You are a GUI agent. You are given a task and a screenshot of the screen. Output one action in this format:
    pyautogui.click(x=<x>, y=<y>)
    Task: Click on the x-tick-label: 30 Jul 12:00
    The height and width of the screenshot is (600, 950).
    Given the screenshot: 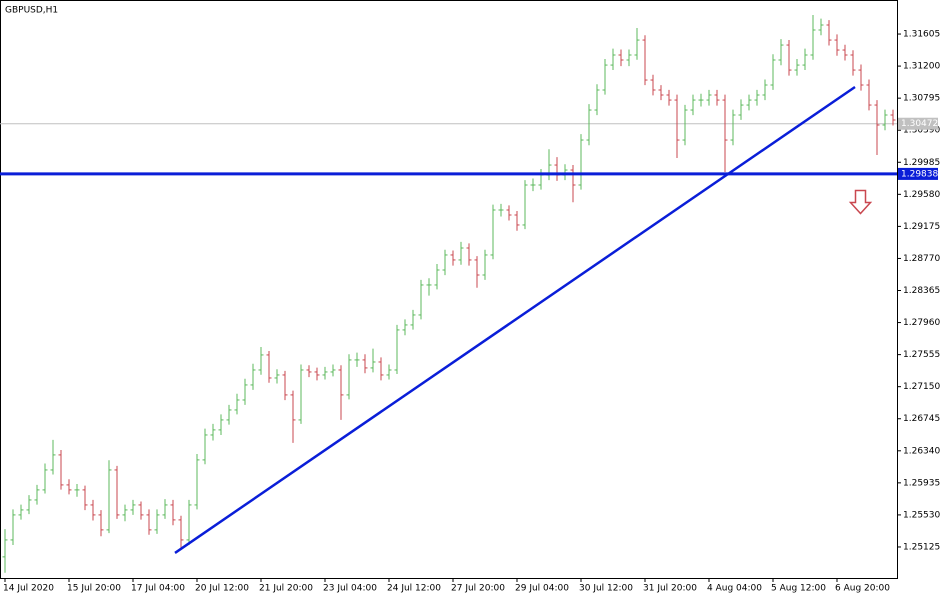 What is the action you would take?
    pyautogui.click(x=606, y=589)
    